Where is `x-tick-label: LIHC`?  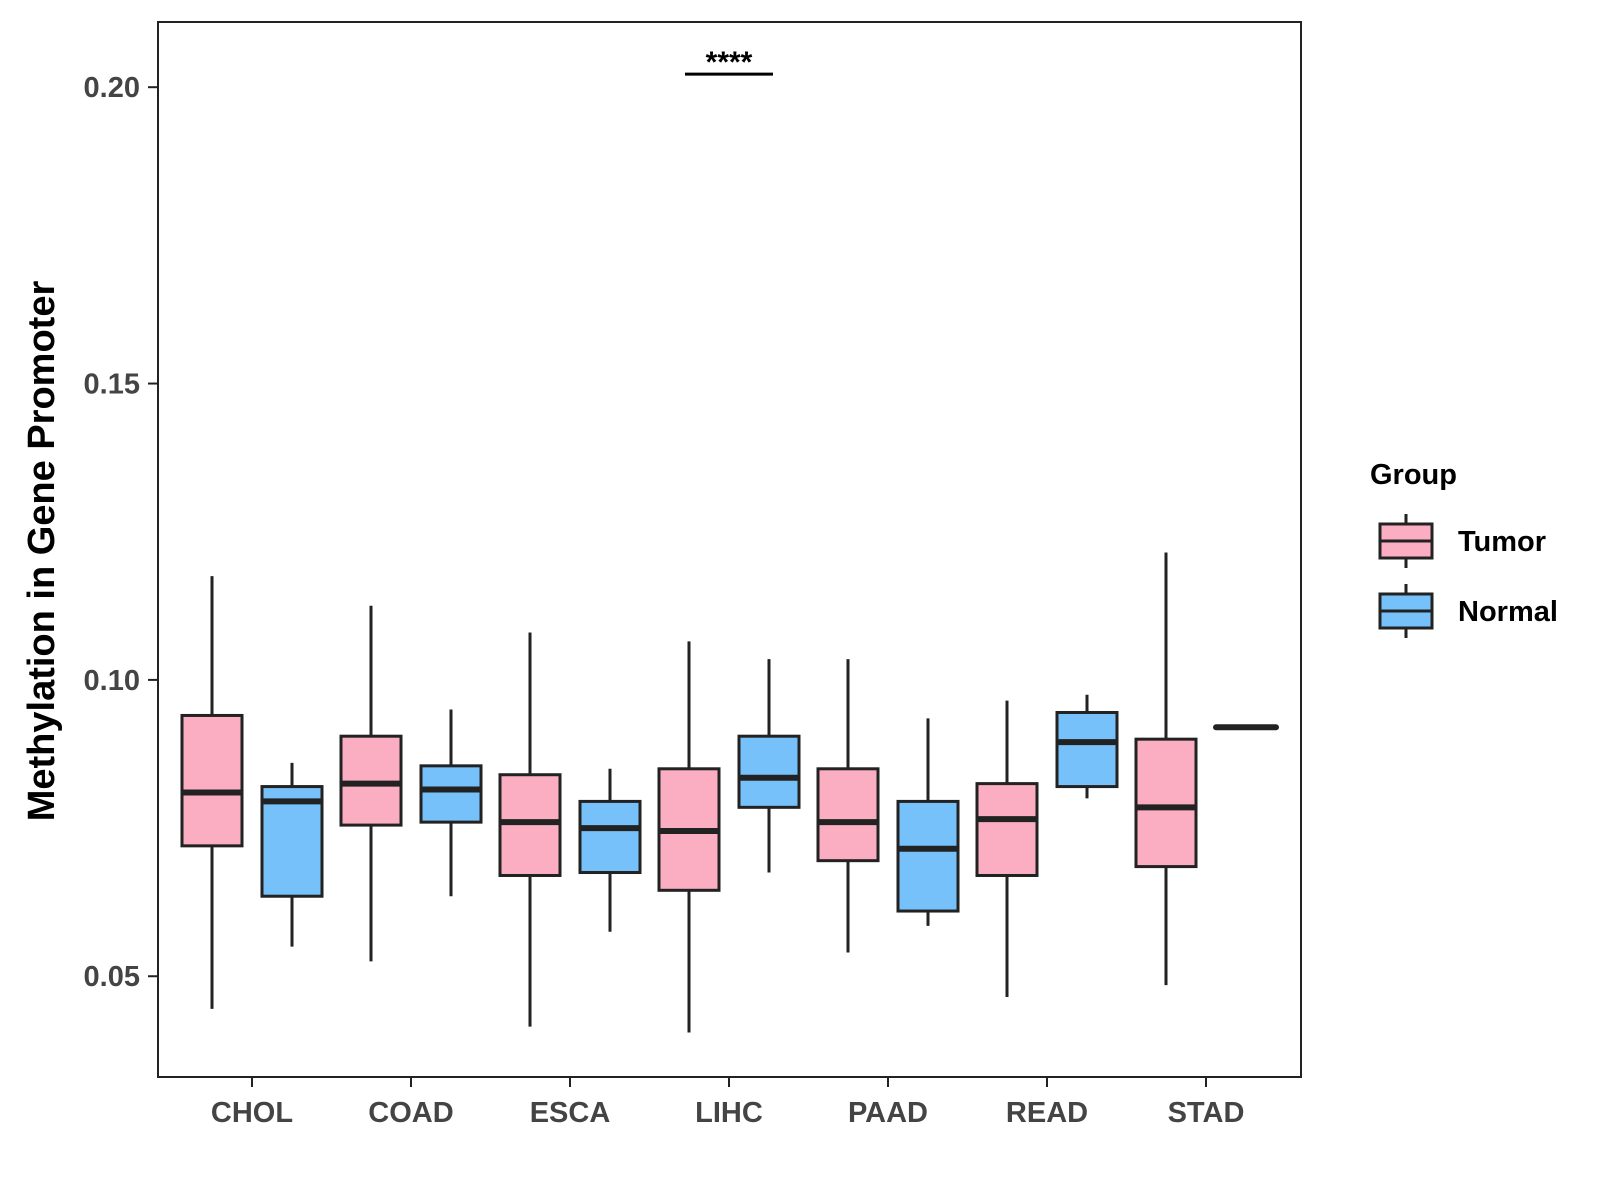
x-tick-label: LIHC is located at coordinates (729, 1113).